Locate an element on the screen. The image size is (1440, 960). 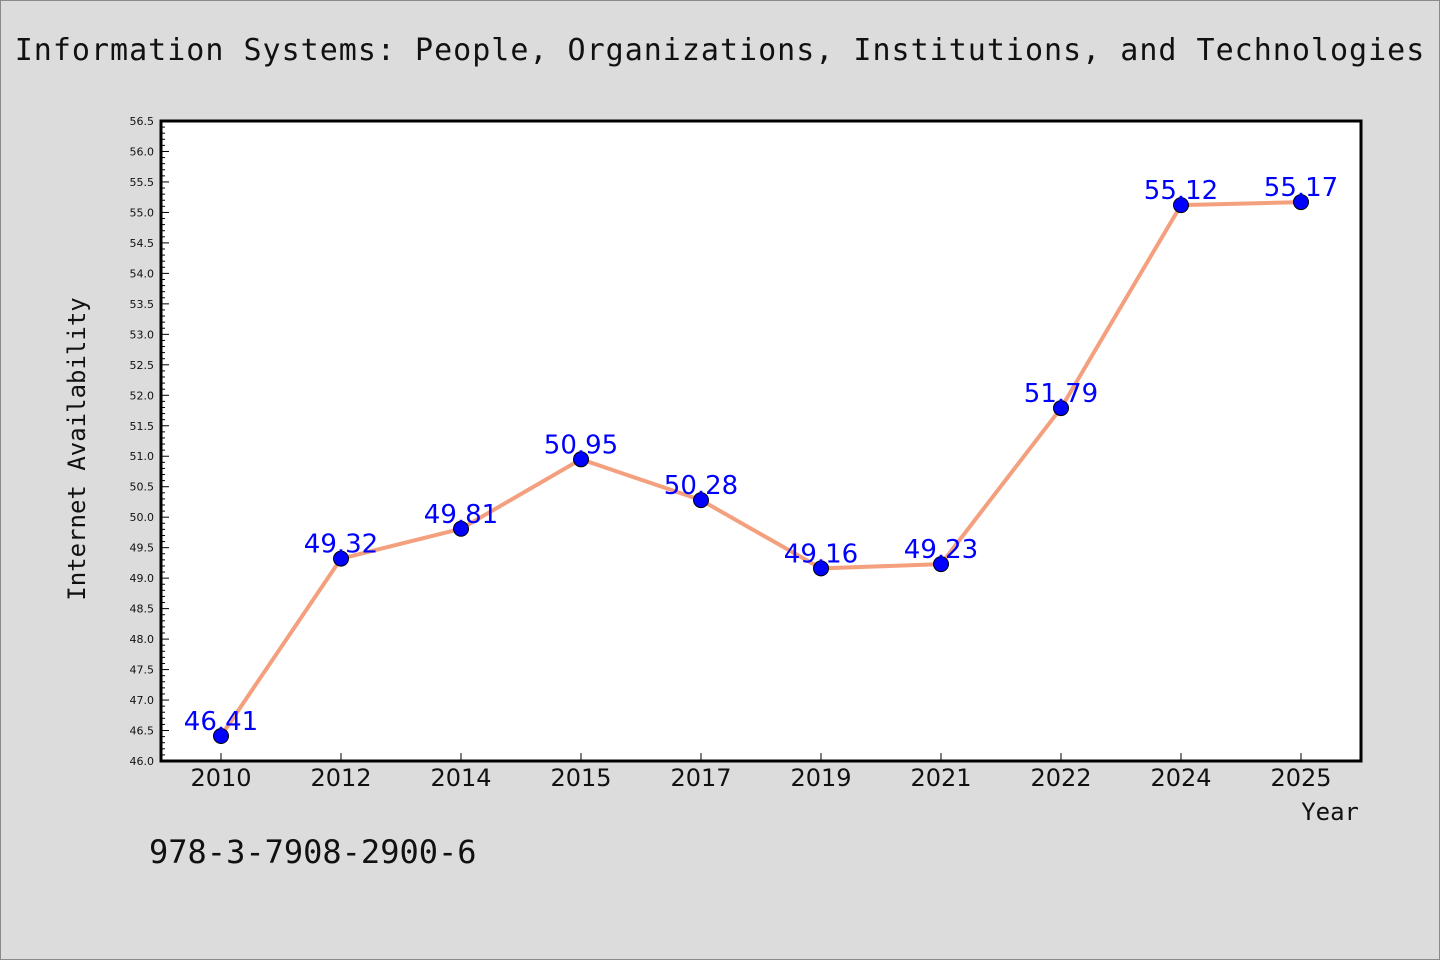
y-tick-label: 48.5 is located at coordinates (142, 609).